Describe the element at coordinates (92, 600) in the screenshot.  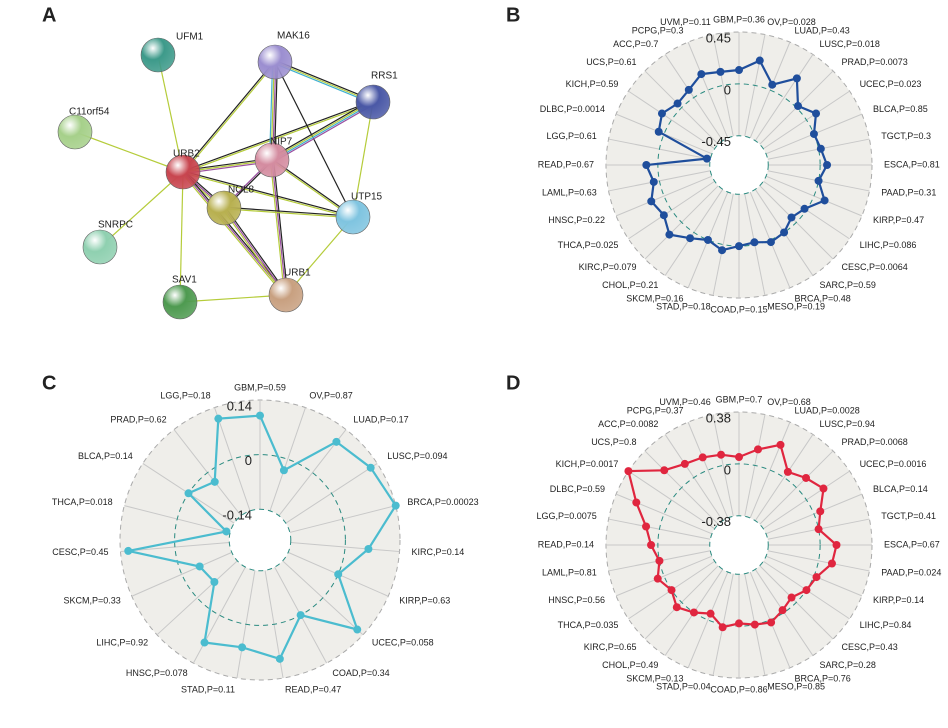
I see `category-label: SKCM,P=0.33` at that location.